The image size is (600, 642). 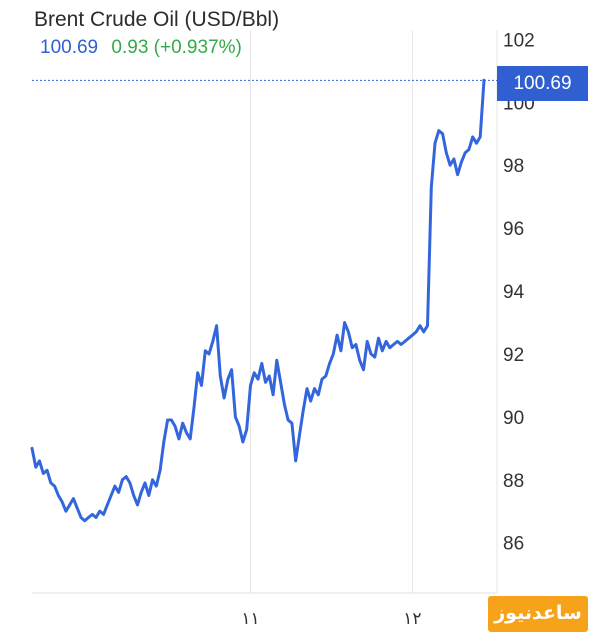 I want to click on y-tick-label: 98, so click(x=513, y=166).